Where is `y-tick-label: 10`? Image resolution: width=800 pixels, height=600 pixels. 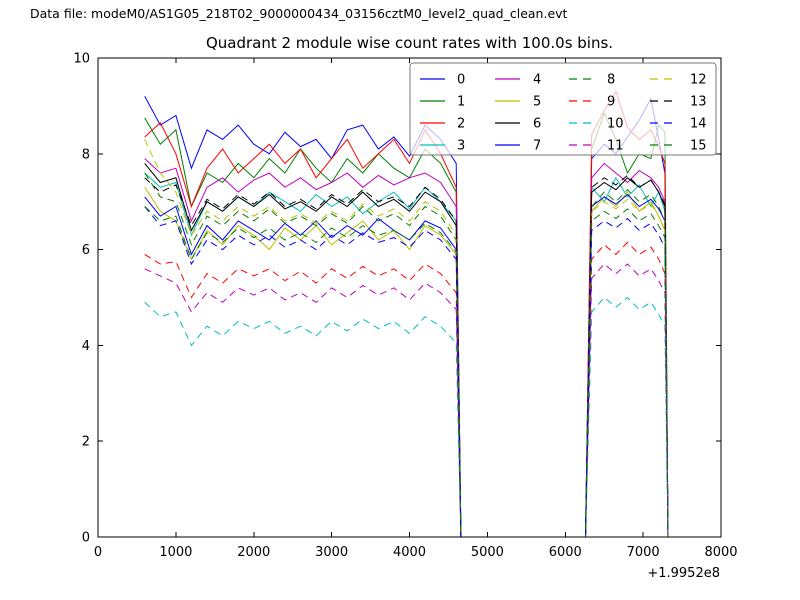
y-tick-label: 10 is located at coordinates (81, 59).